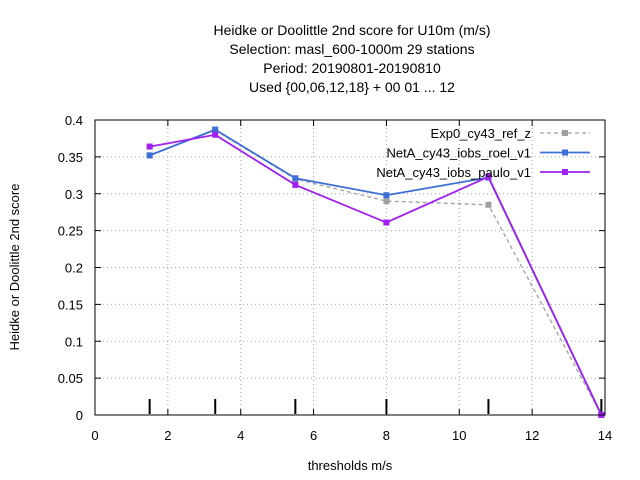 The image size is (640, 480). Describe the element at coordinates (74, 268) in the screenshot. I see `y-tick-label: 0.2` at that location.